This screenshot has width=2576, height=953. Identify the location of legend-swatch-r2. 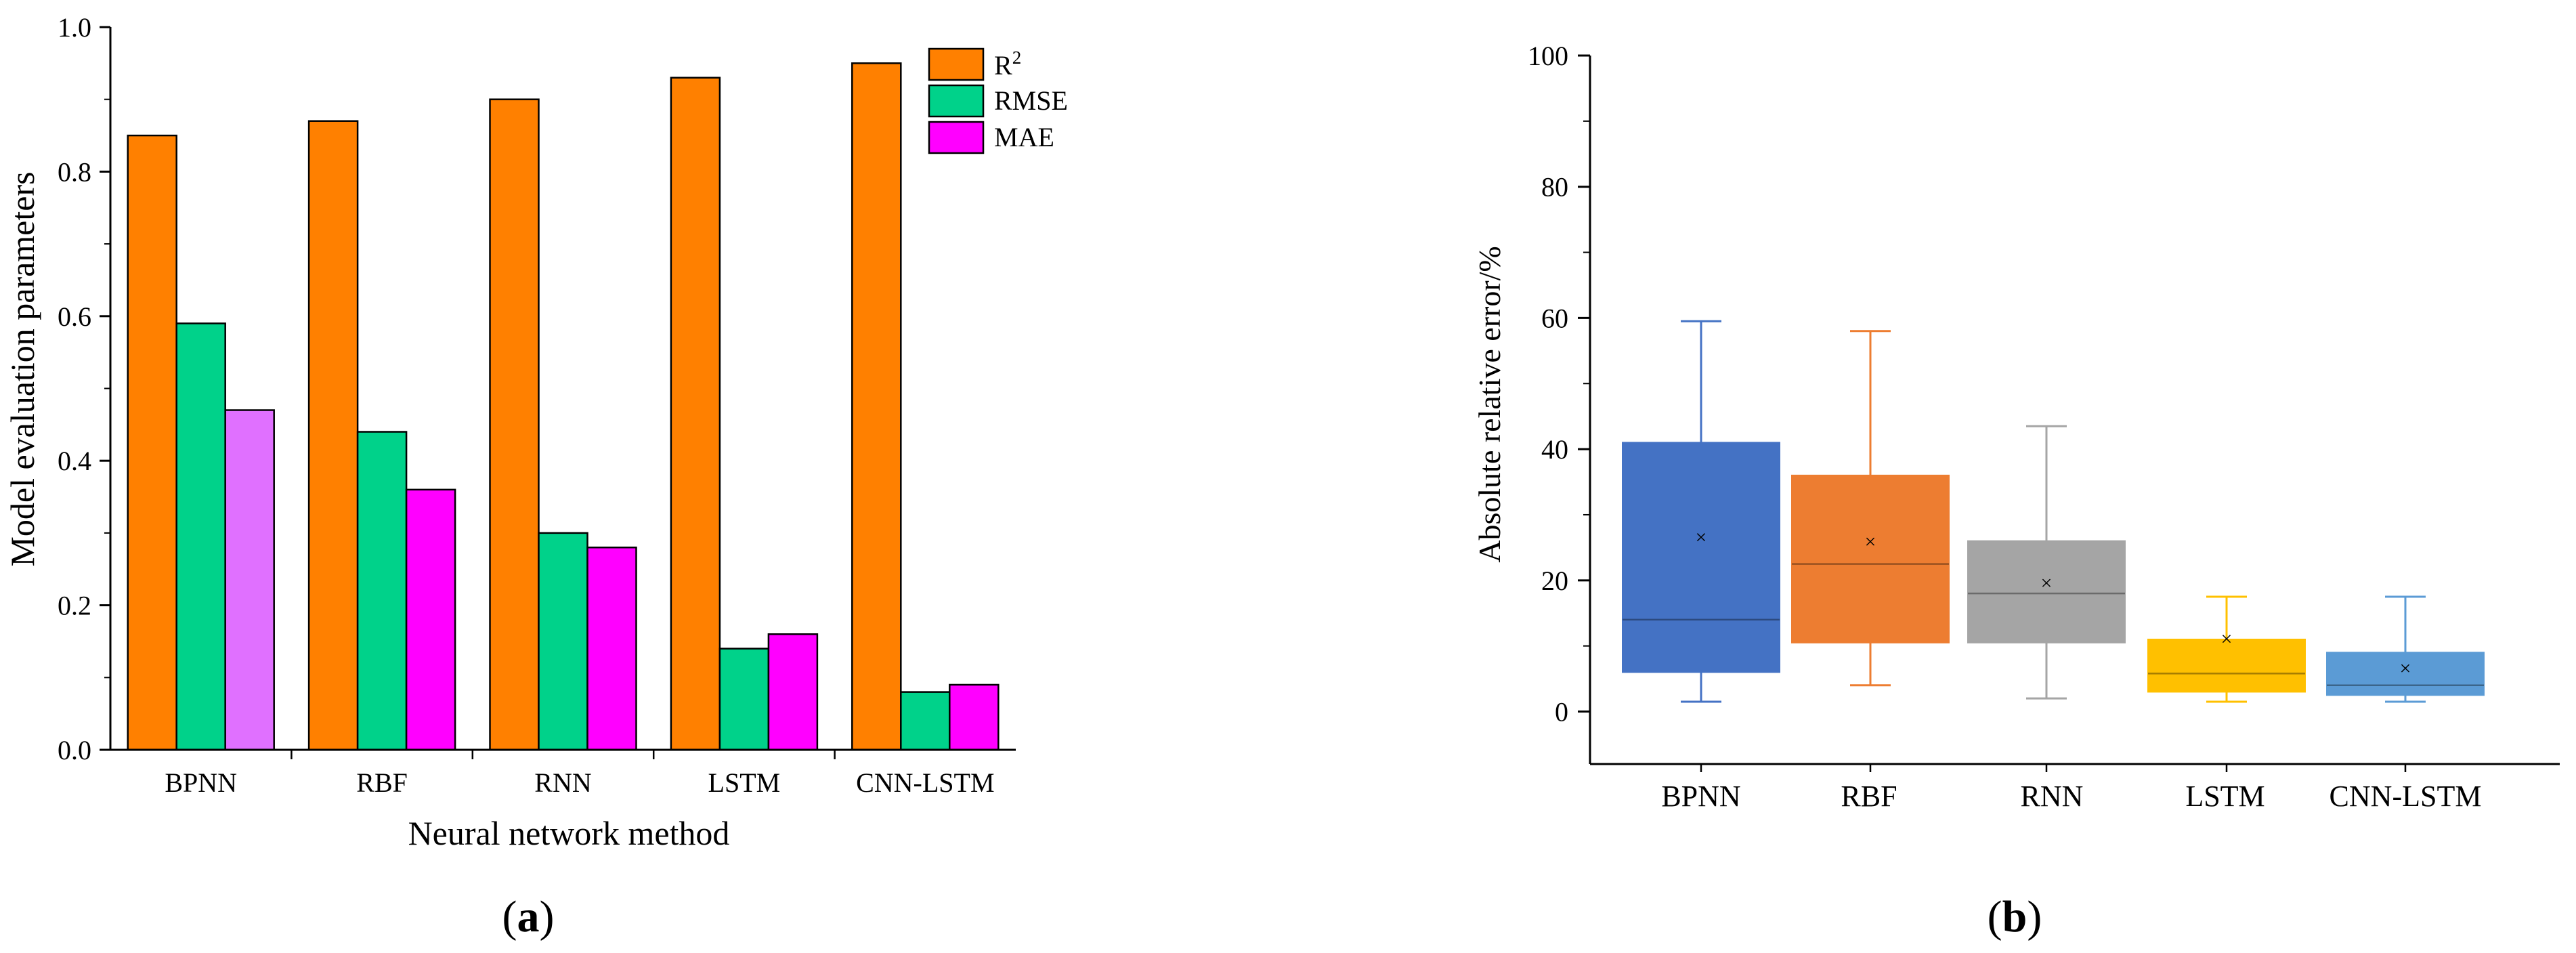
(956, 64).